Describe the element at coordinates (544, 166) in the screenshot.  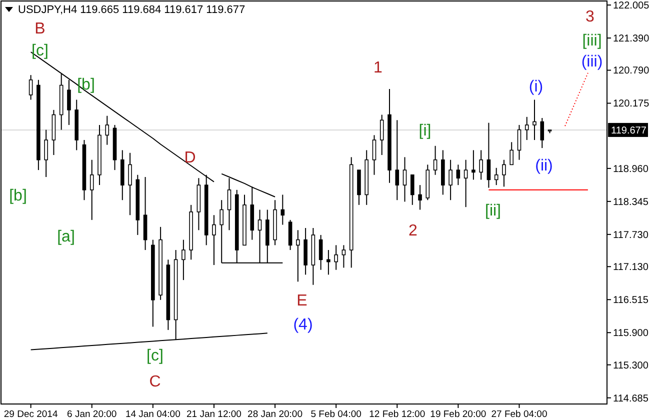
I see `annotation: (ii)` at that location.